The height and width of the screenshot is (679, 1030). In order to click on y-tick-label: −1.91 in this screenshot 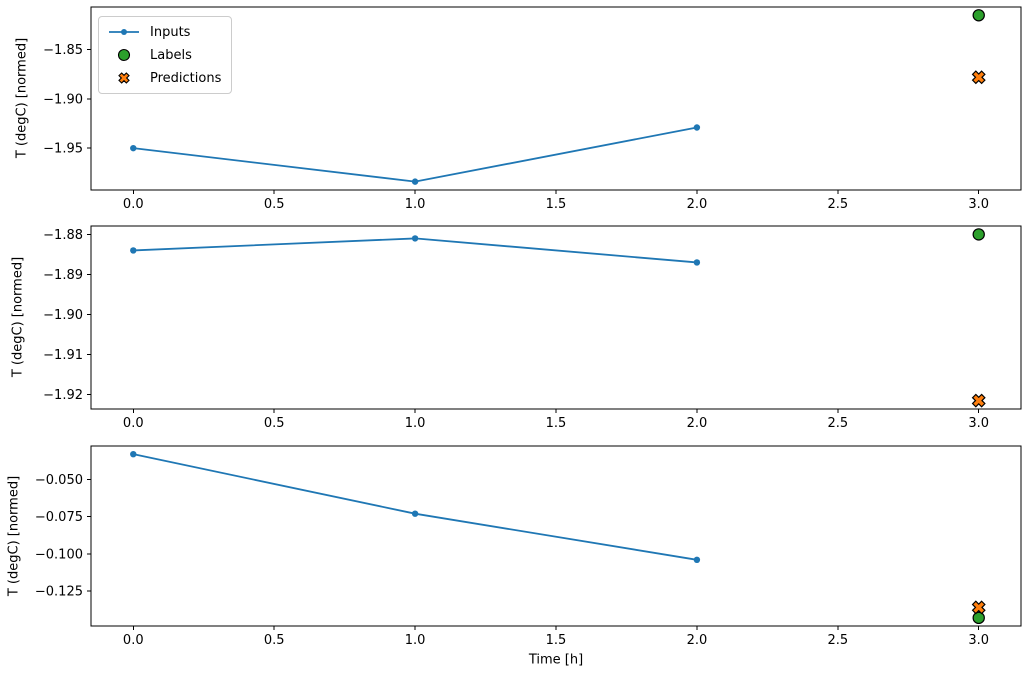, I will do `click(63, 355)`.